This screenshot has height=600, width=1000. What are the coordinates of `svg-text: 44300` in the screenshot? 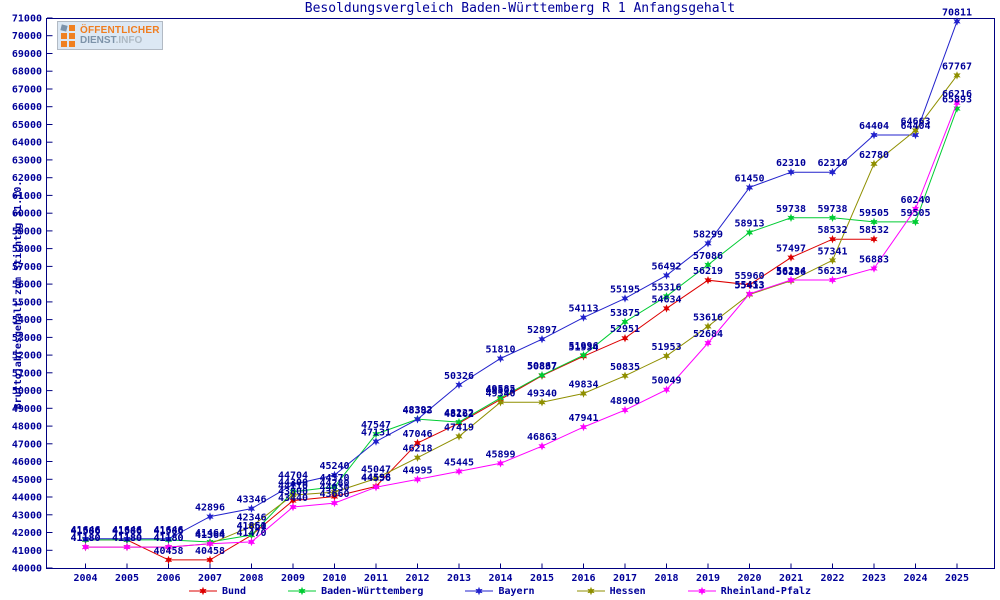 It's located at (293, 483).